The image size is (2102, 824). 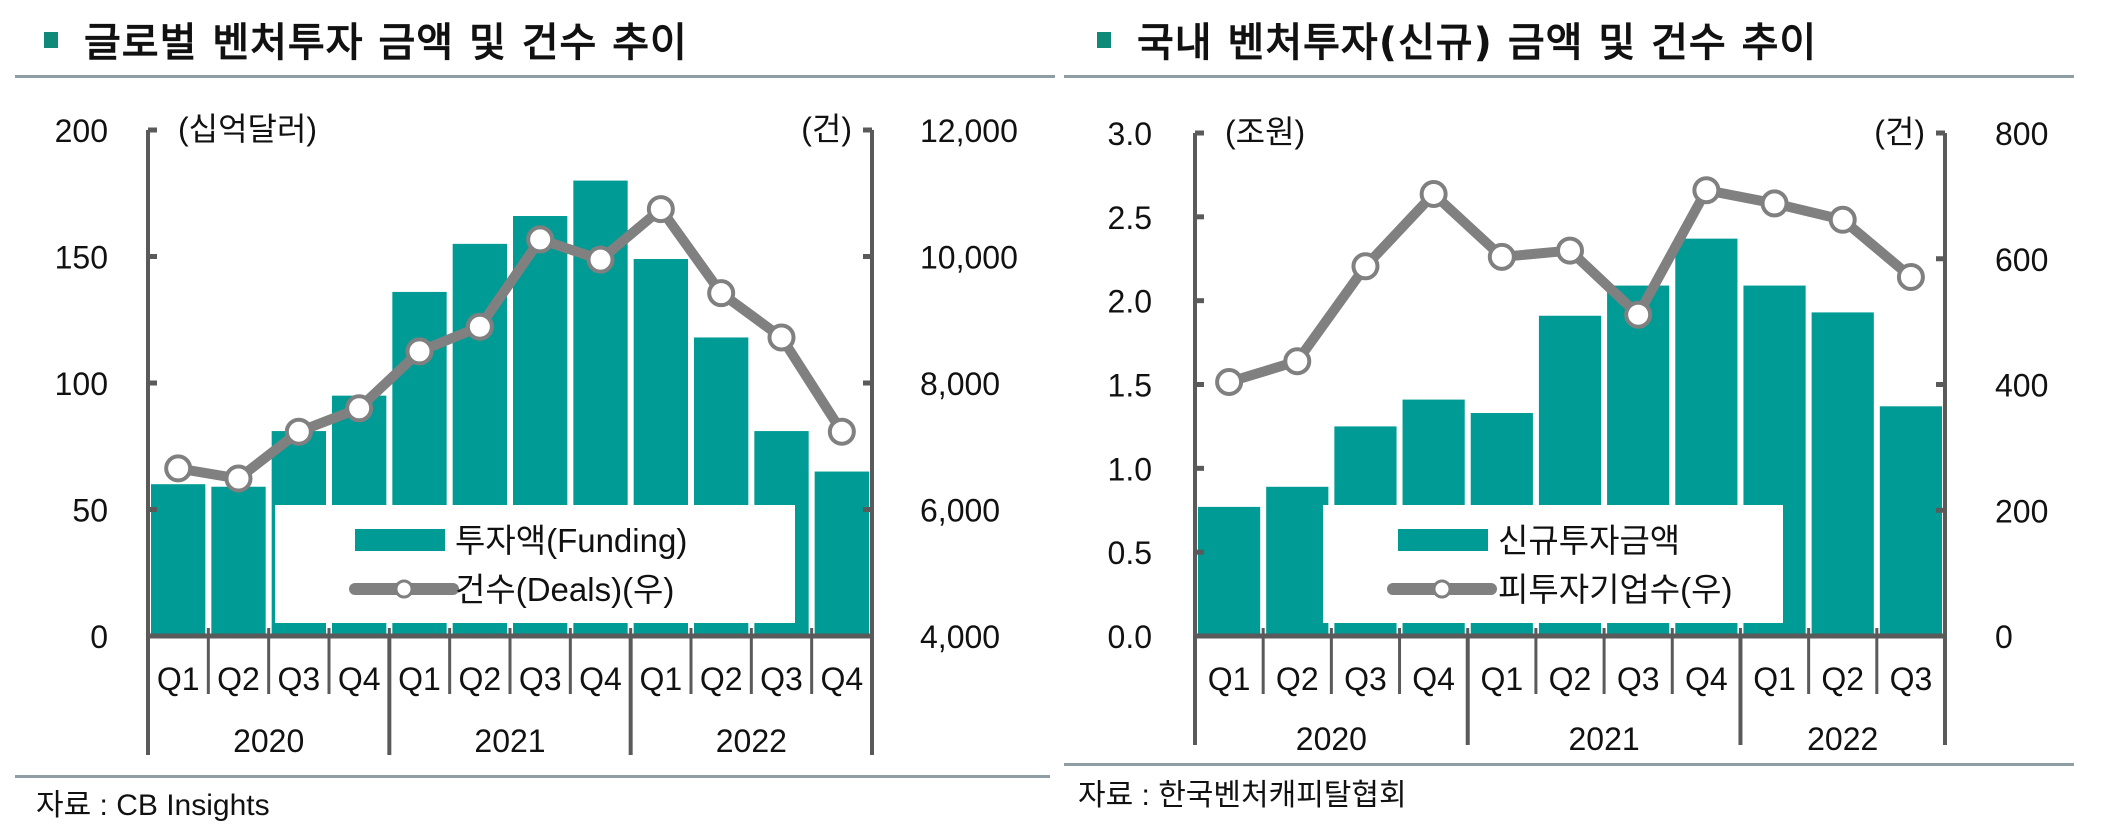 I want to click on left-unit-label: (십억달러), so click(x=247, y=129).